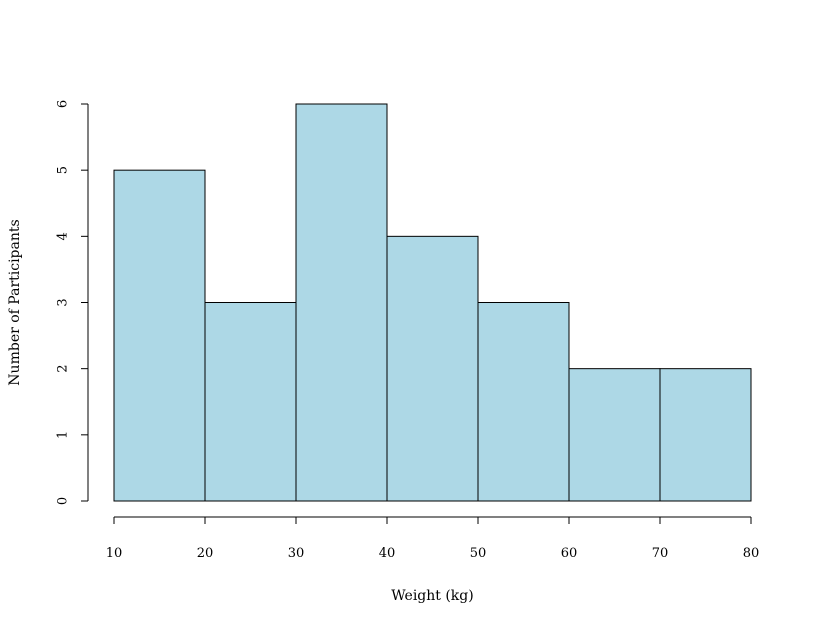 This screenshot has height=628, width=822. I want to click on x-axis: 10 20 30 40 50 60 70 80, so click(433, 538).